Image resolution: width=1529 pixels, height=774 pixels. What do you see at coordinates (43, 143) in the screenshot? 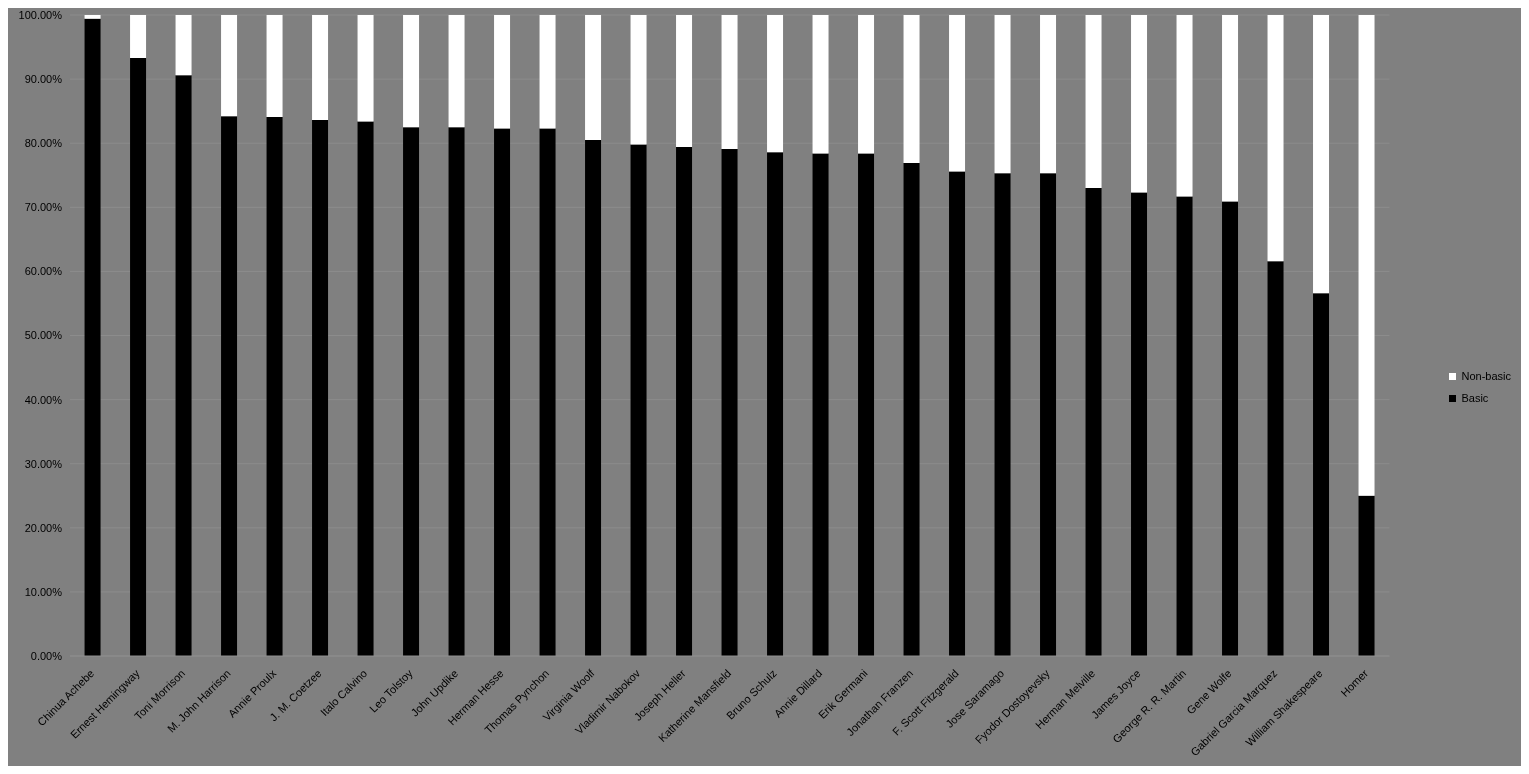
I see `y-tick-label: 80.00%` at bounding box center [43, 143].